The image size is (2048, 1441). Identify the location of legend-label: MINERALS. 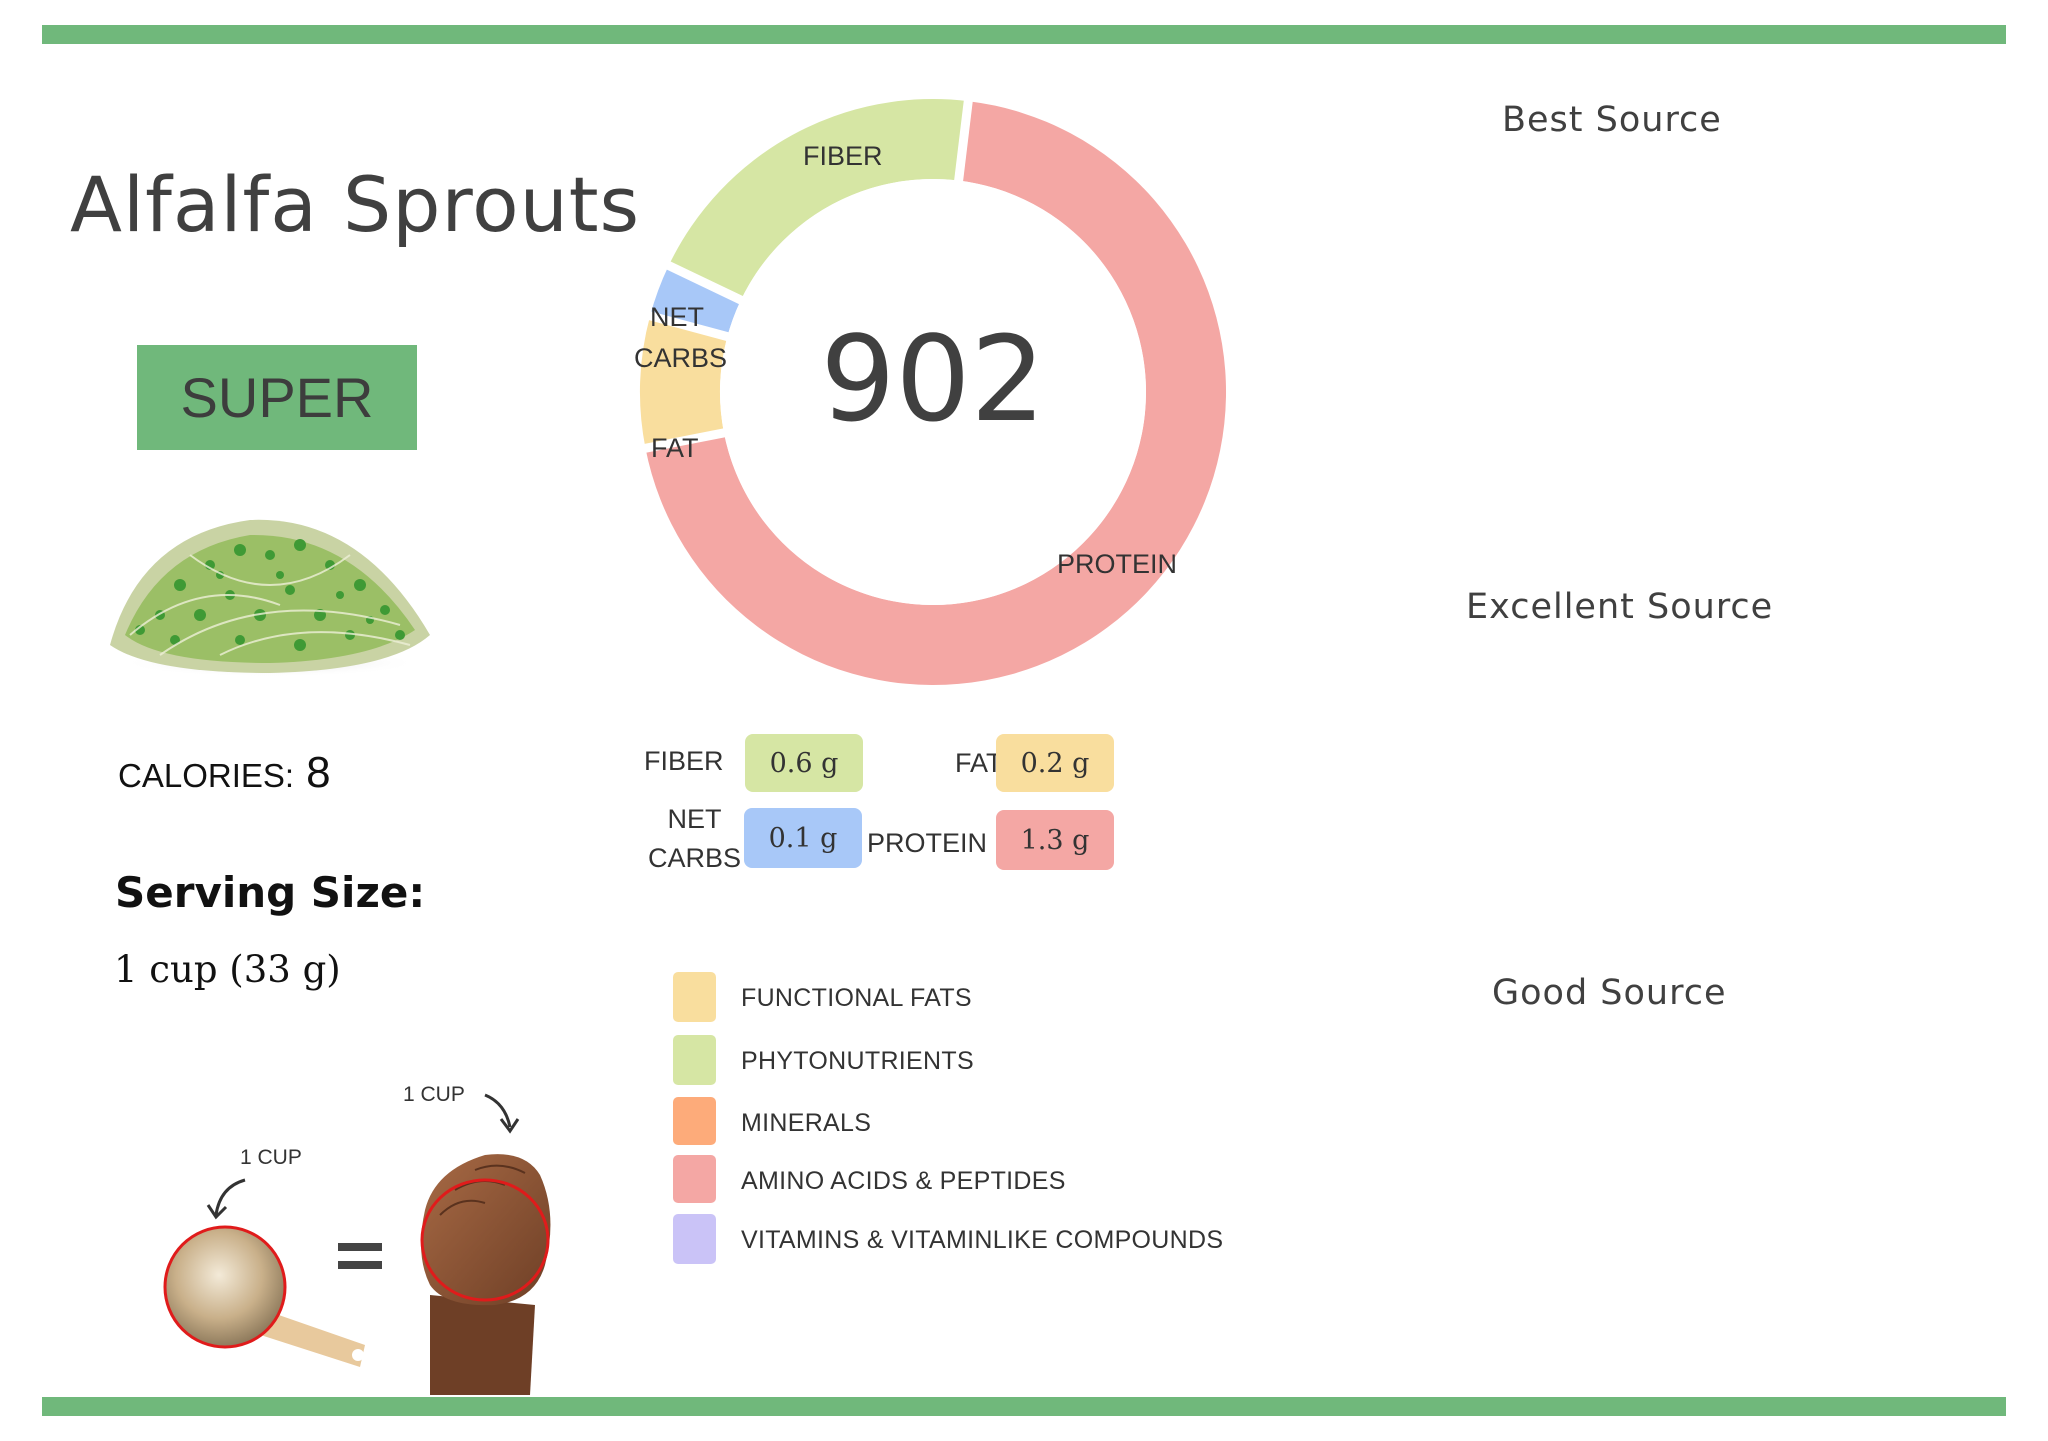
(806, 1123).